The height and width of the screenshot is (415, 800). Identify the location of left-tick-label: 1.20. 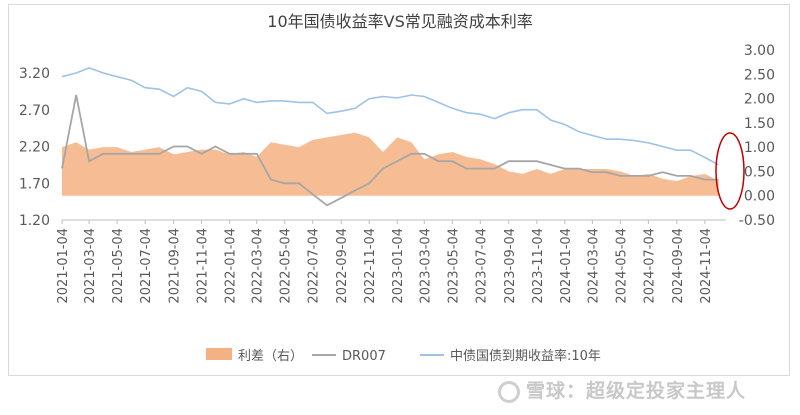
(34, 221).